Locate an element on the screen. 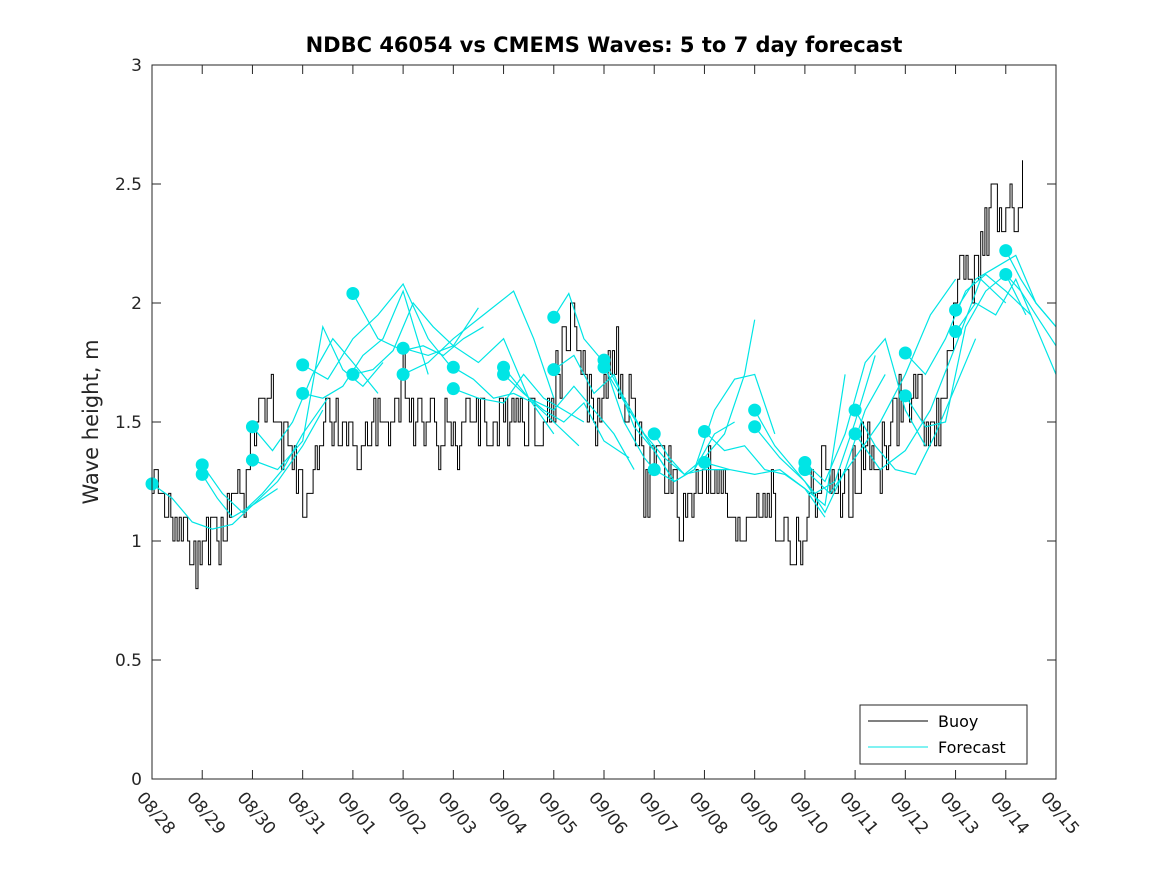 The height and width of the screenshot is (875, 1167). y-tick-label: 2 is located at coordinates (136, 304).